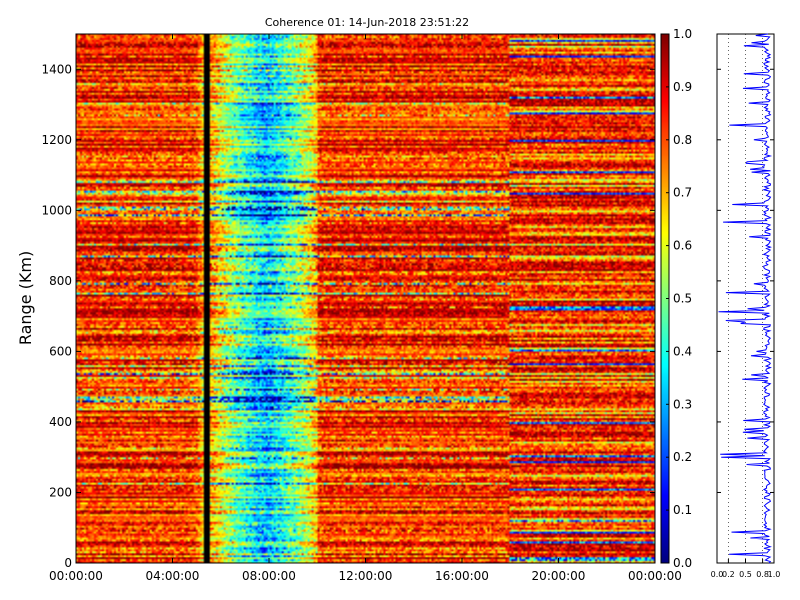 This screenshot has height=600, width=800. What do you see at coordinates (728, 574) in the screenshot?
I see `profile-x-tick-label: 0.2` at bounding box center [728, 574].